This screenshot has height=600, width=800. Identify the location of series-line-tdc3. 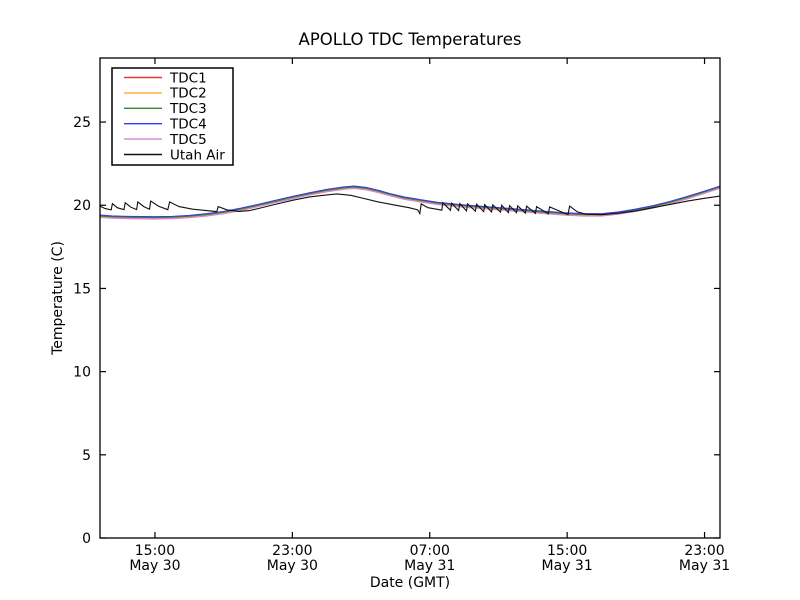
(410, 202).